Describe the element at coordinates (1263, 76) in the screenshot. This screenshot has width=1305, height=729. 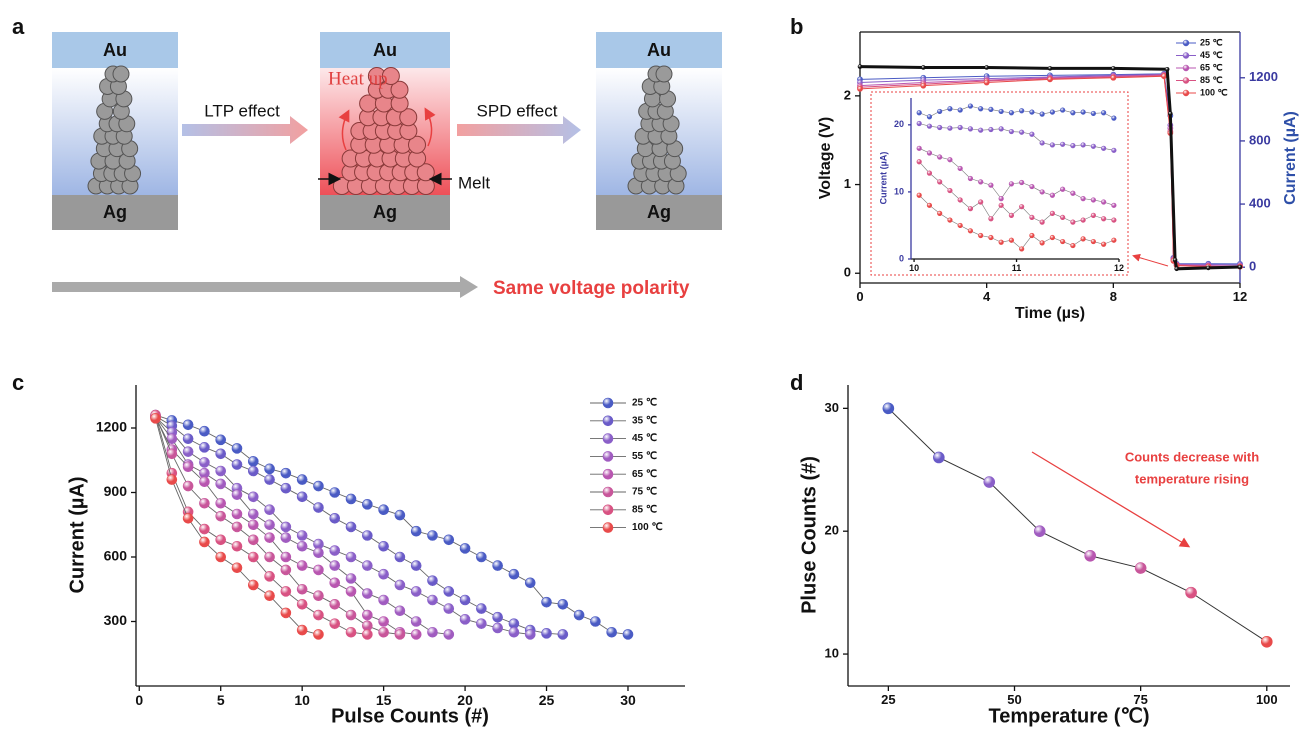
I see `y2-tick-label: 1200` at that location.